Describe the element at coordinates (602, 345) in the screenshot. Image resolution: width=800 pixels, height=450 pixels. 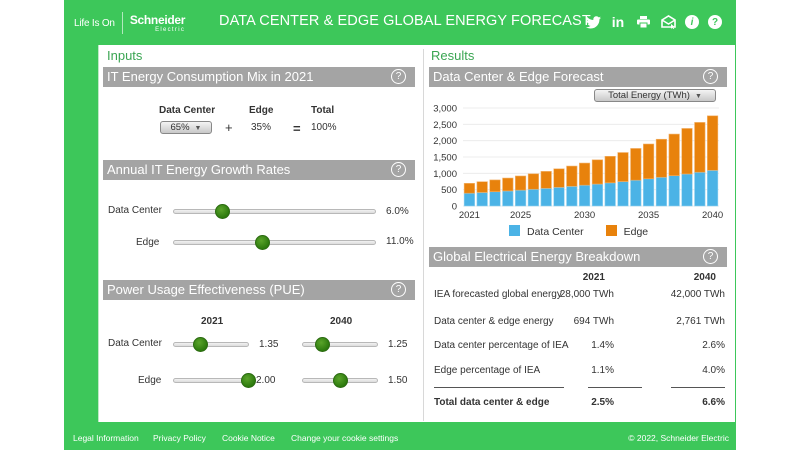
I see `row-value-2021: 1.4%` at that location.